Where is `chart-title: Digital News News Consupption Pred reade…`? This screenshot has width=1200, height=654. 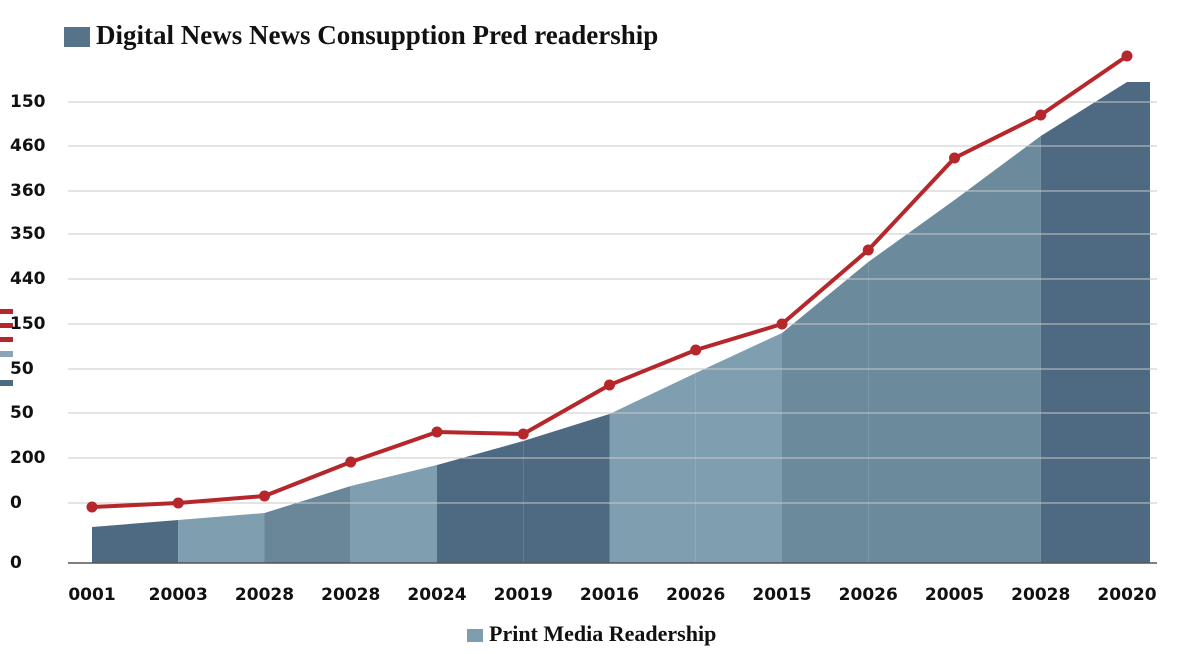
chart-title: Digital News News Consupption Pred reade… is located at coordinates (377, 35).